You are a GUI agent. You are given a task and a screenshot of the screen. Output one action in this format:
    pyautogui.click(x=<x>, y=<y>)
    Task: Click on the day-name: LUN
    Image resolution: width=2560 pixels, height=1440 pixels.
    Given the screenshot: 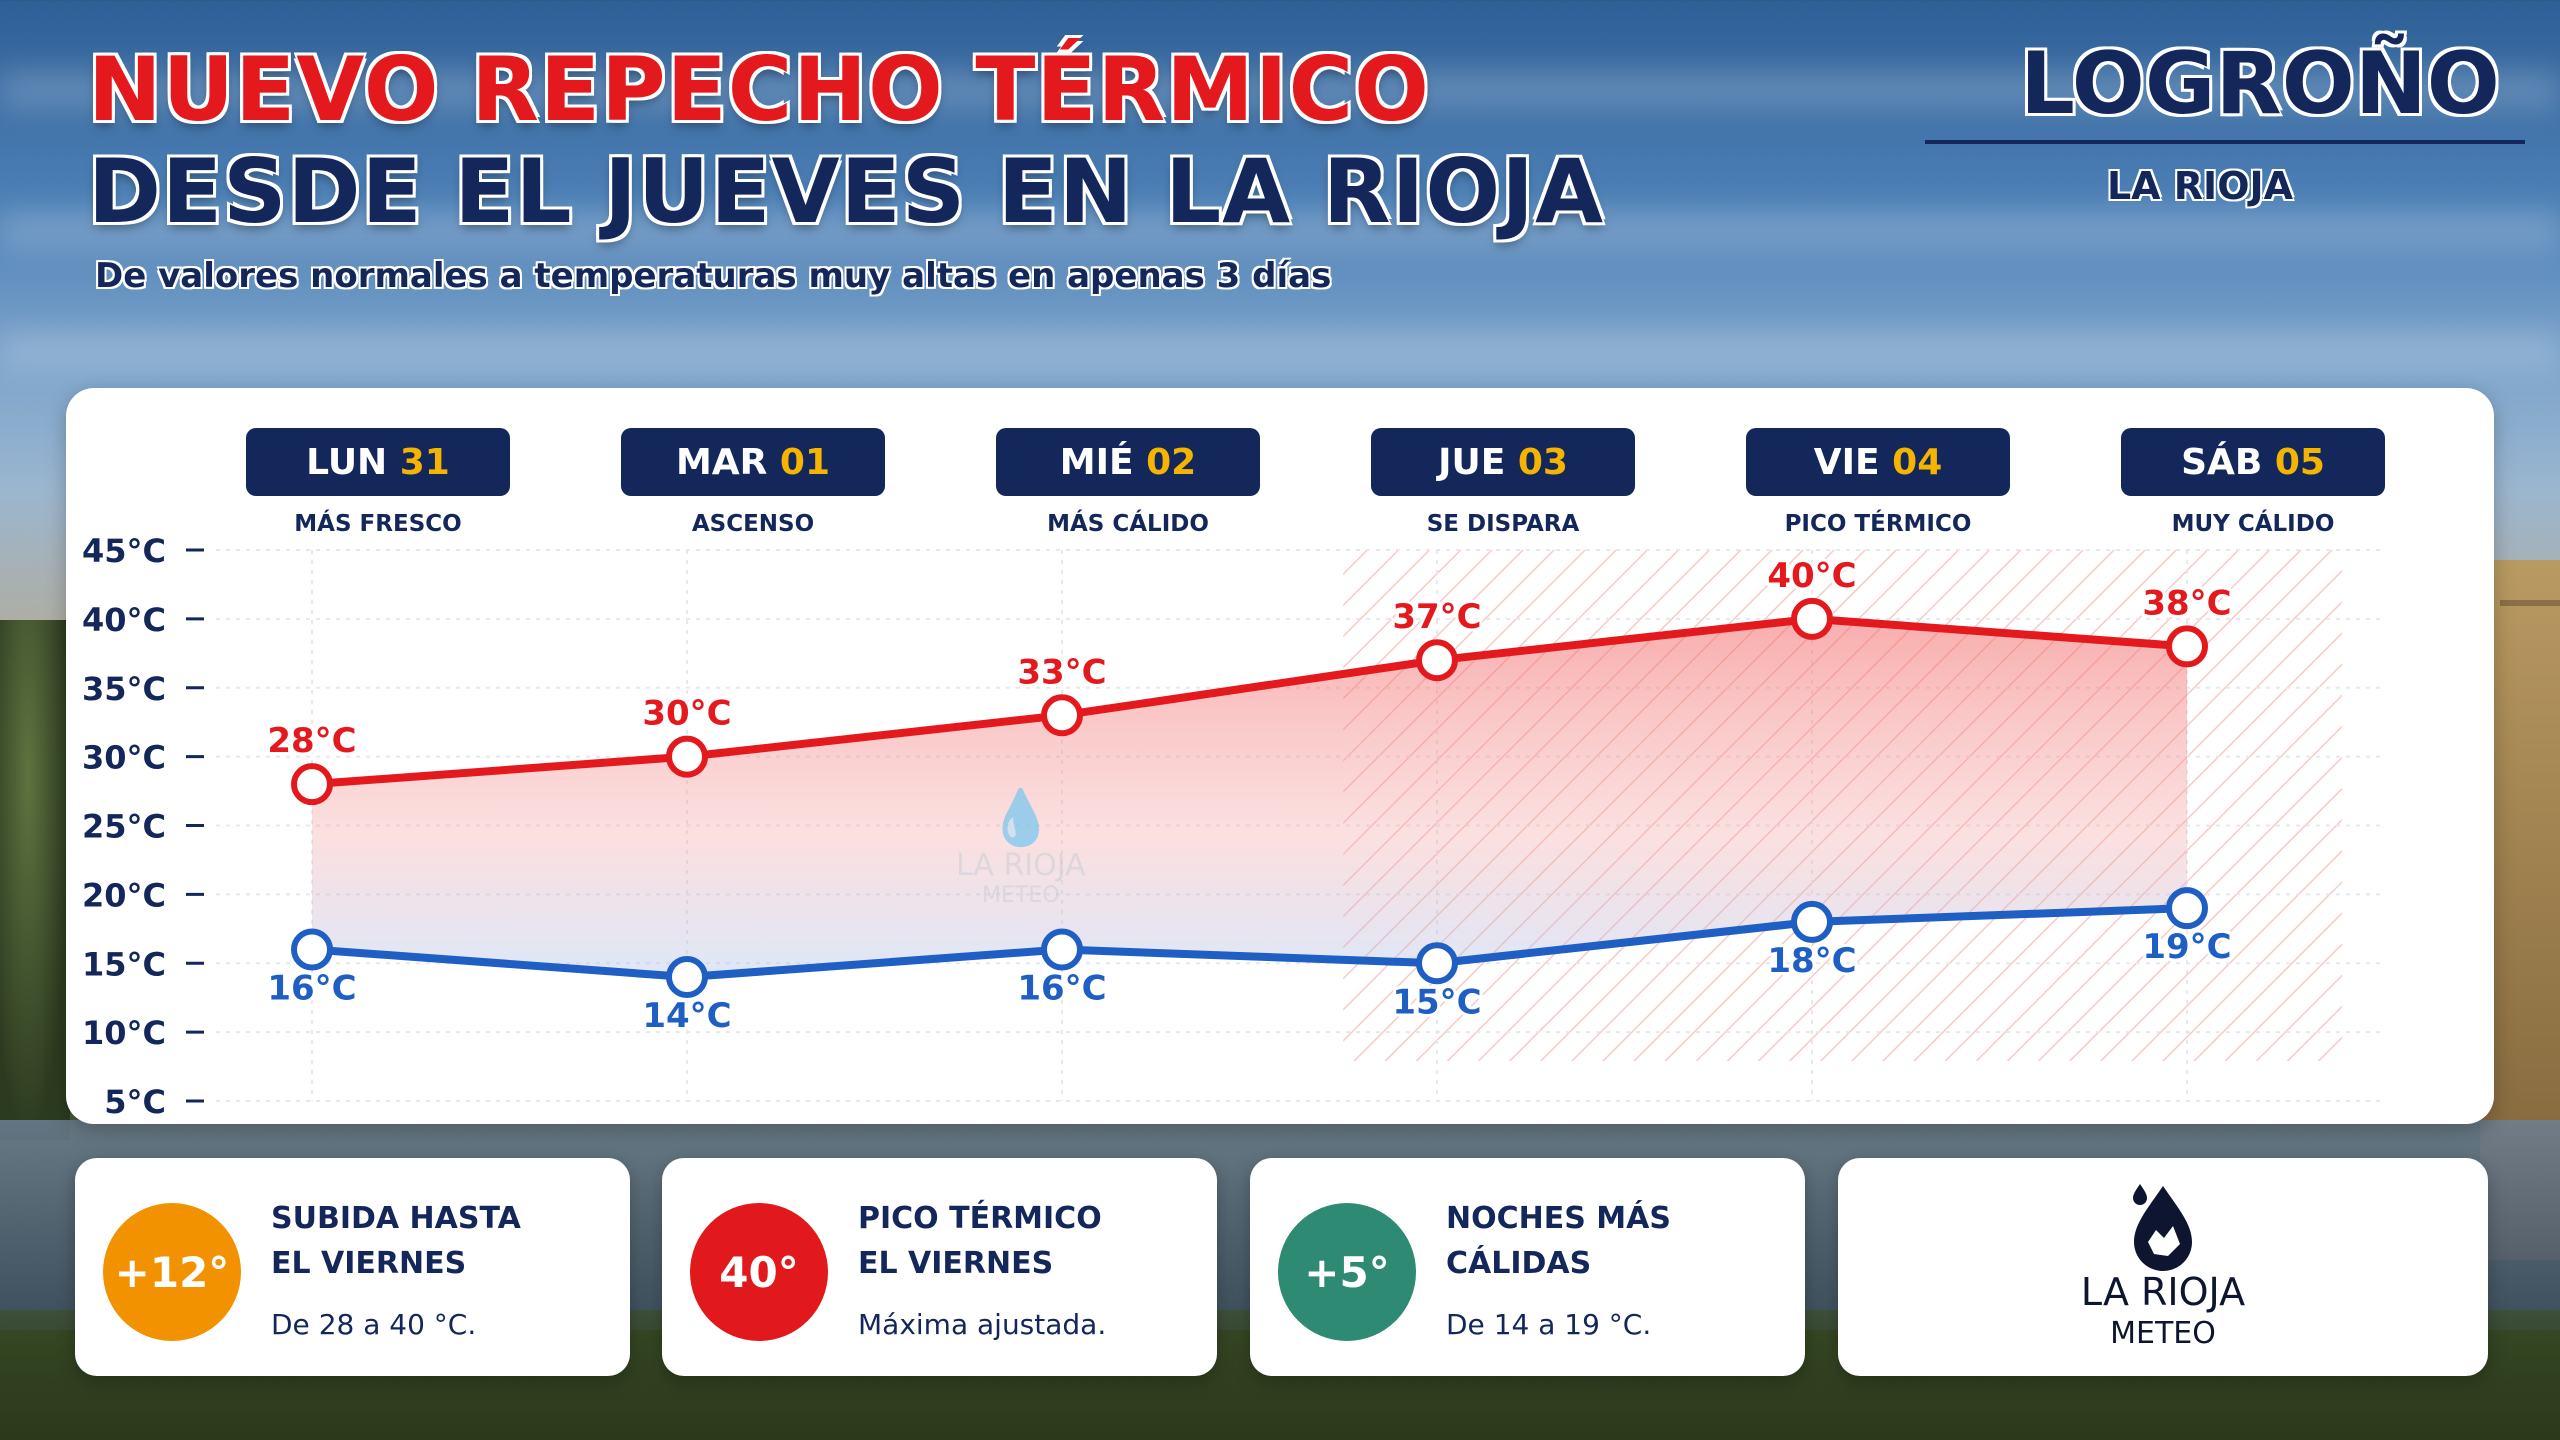 What is the action you would take?
    pyautogui.click(x=353, y=462)
    